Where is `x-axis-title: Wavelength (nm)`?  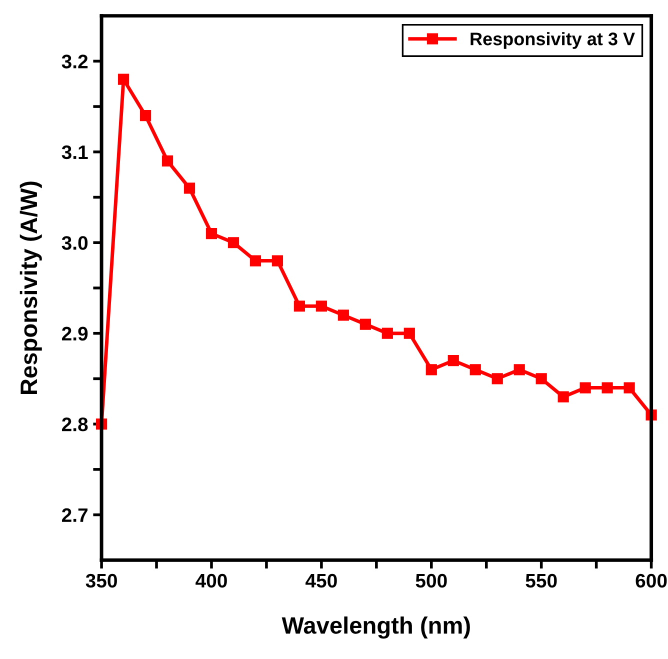
x-axis-title: Wavelength (nm) is located at coordinates (376, 627).